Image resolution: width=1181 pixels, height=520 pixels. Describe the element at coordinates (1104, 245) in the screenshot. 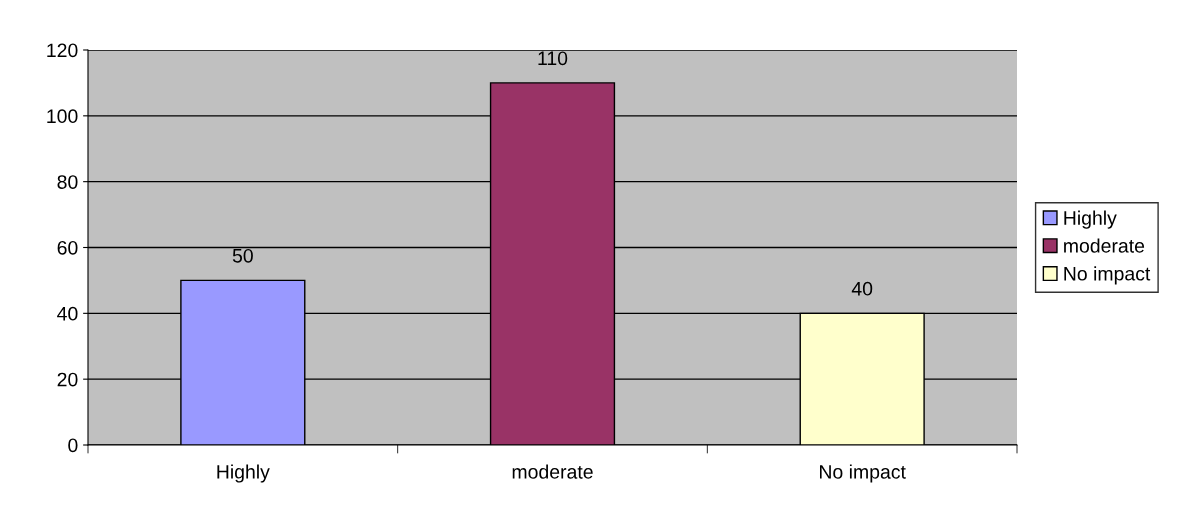

I see `legend-label: moderate` at that location.